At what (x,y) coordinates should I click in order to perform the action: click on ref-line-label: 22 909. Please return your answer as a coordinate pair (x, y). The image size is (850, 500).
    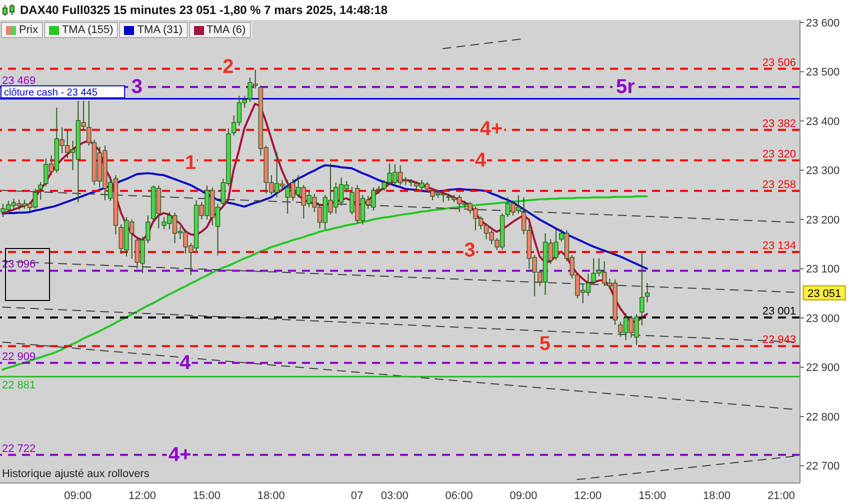
    Looking at the image, I should click on (19, 356).